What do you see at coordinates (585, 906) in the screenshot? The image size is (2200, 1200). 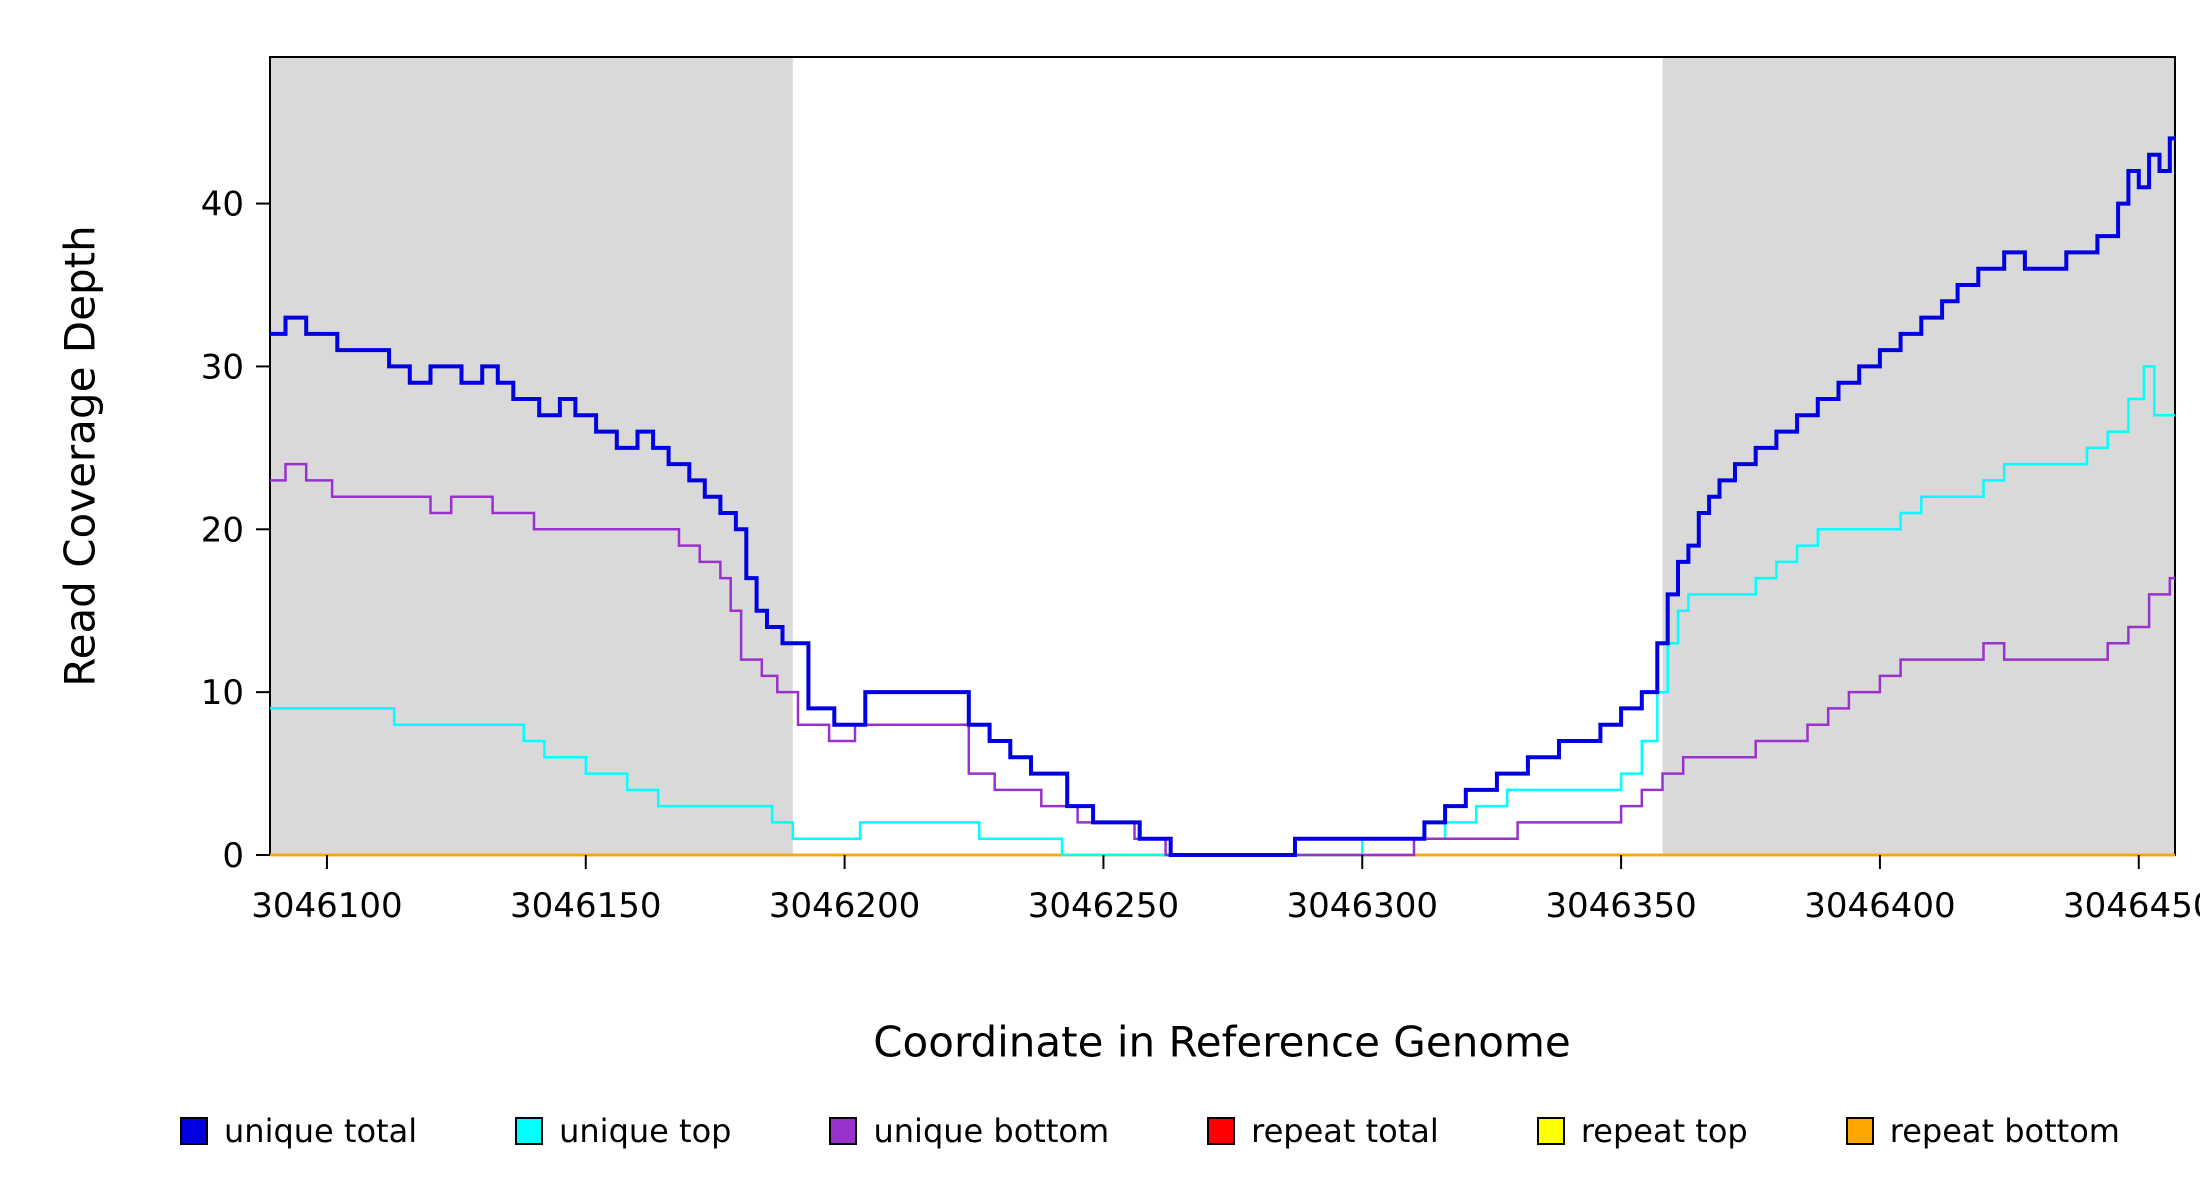 I see `x-tick-label: 3046150` at bounding box center [585, 906].